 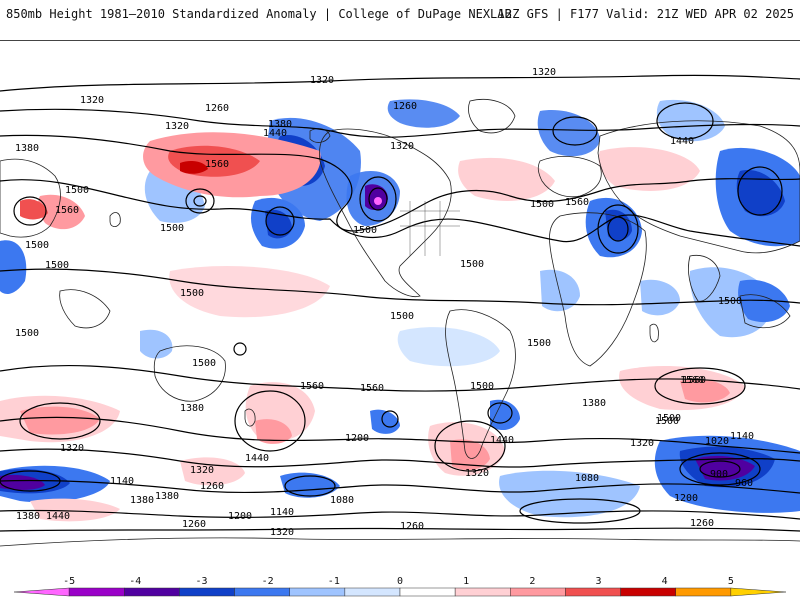 What do you see at coordinates (717, 441) in the screenshot?
I see `contour-label: 1020` at bounding box center [717, 441].